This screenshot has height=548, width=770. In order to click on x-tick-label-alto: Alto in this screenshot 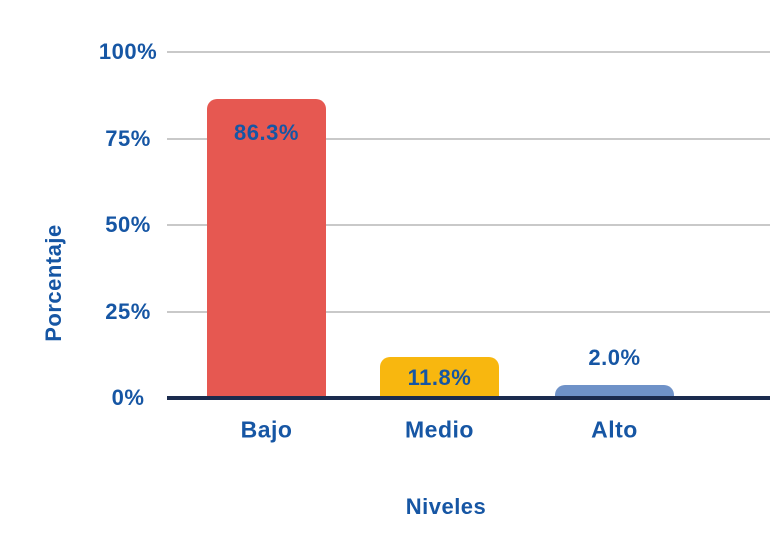, I will do `click(614, 429)`.